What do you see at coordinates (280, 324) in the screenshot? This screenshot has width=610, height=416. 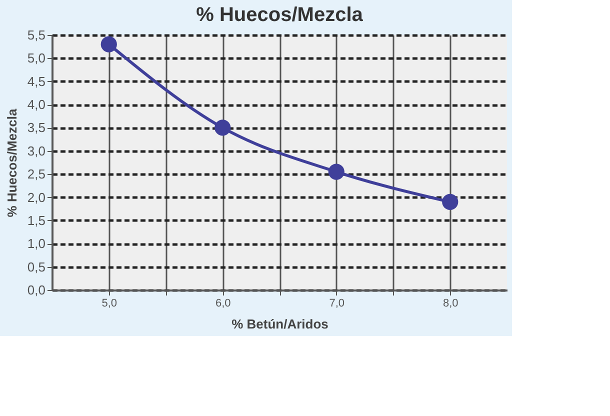 I see `x-axis-title: % Betún/Aridos` at bounding box center [280, 324].